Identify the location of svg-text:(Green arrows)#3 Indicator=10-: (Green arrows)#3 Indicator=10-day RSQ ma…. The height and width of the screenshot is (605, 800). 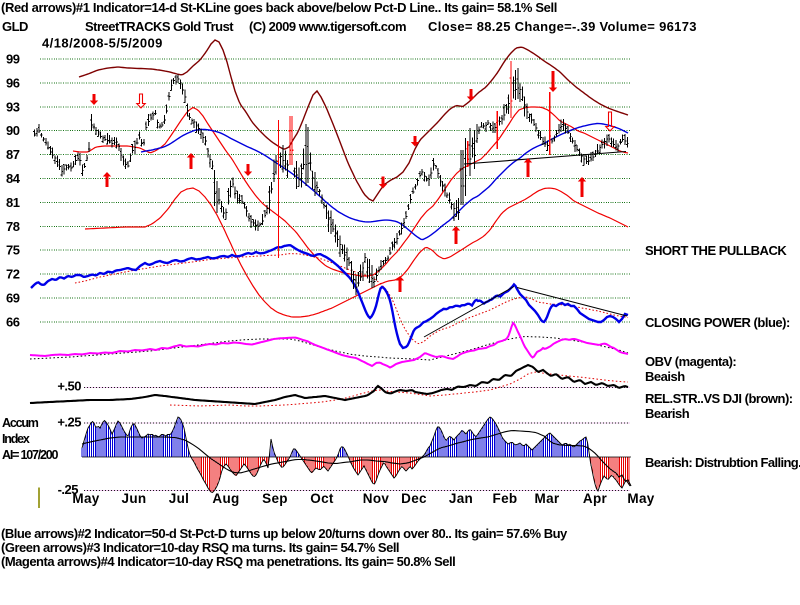
(200, 547).